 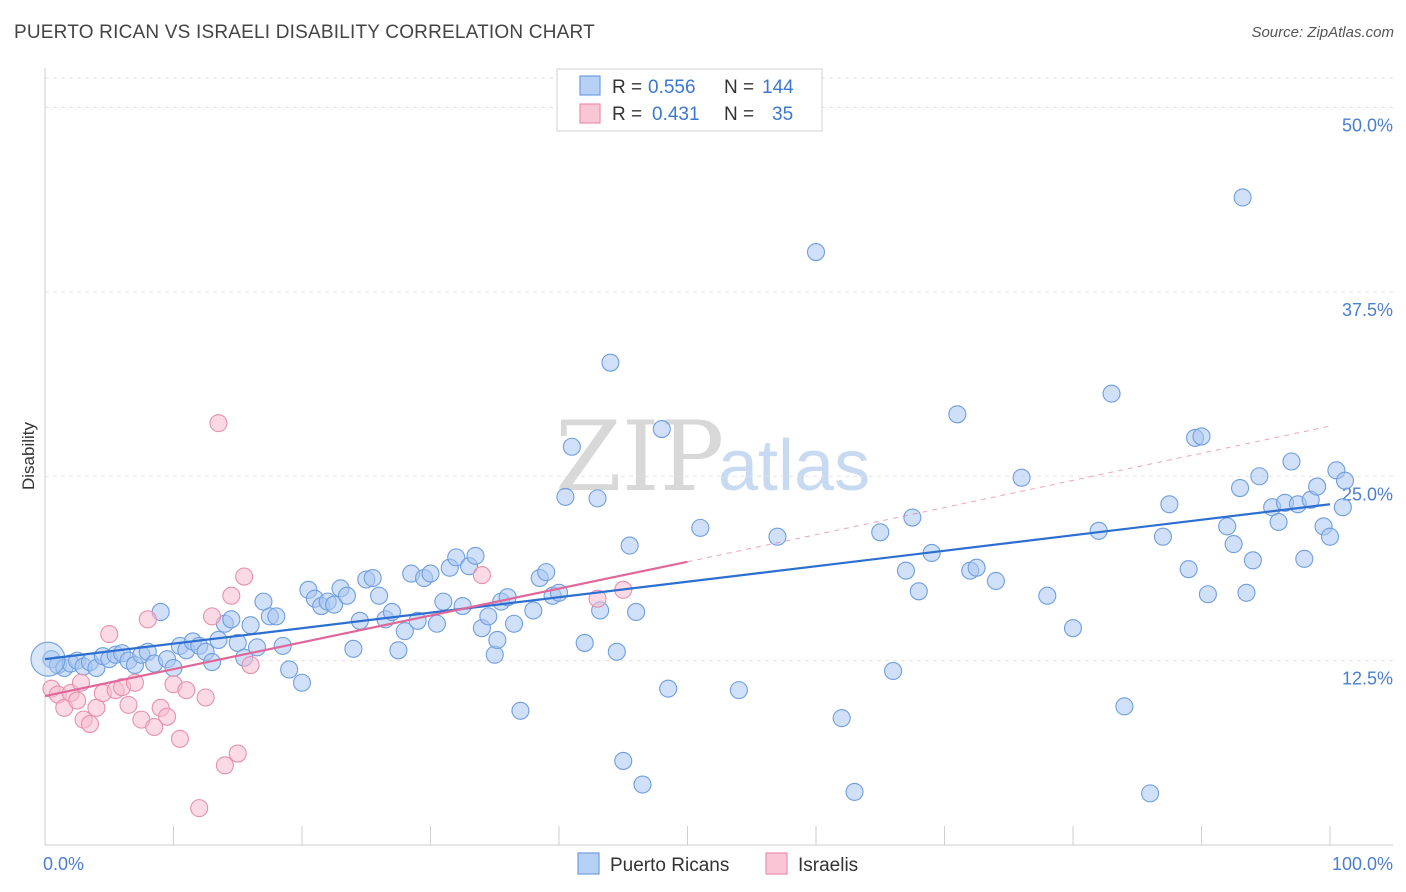 I want to click on trend-line-israelis, so click(x=366, y=629).